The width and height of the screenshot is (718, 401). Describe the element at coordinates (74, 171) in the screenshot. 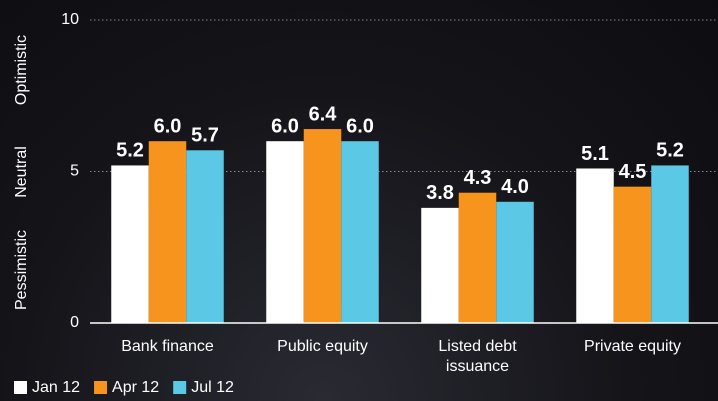

I see `y-tick-label: 5` at that location.